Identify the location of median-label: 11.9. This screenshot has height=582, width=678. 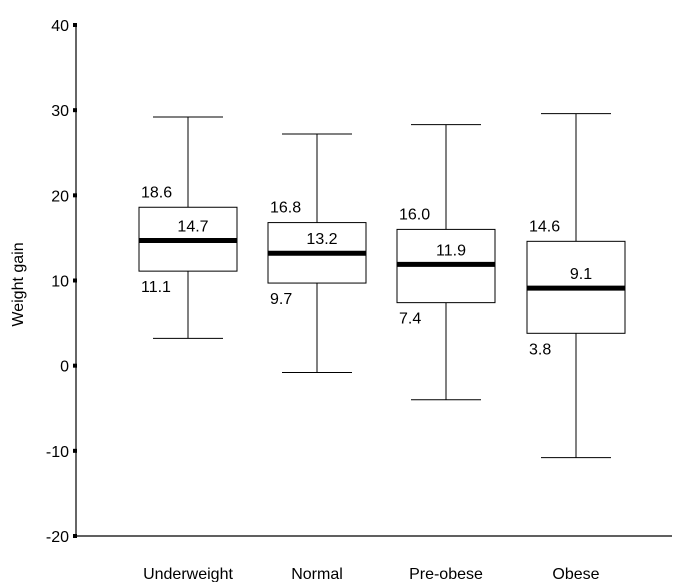
(451, 250).